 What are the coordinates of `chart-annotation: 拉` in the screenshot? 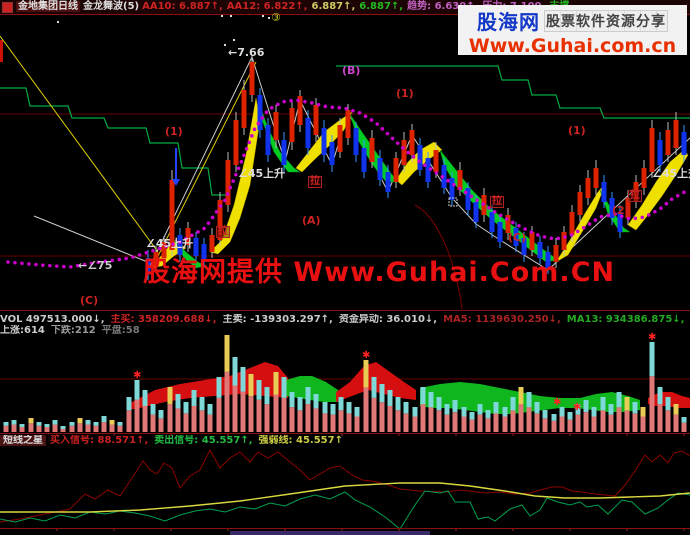 It's located at (635, 196).